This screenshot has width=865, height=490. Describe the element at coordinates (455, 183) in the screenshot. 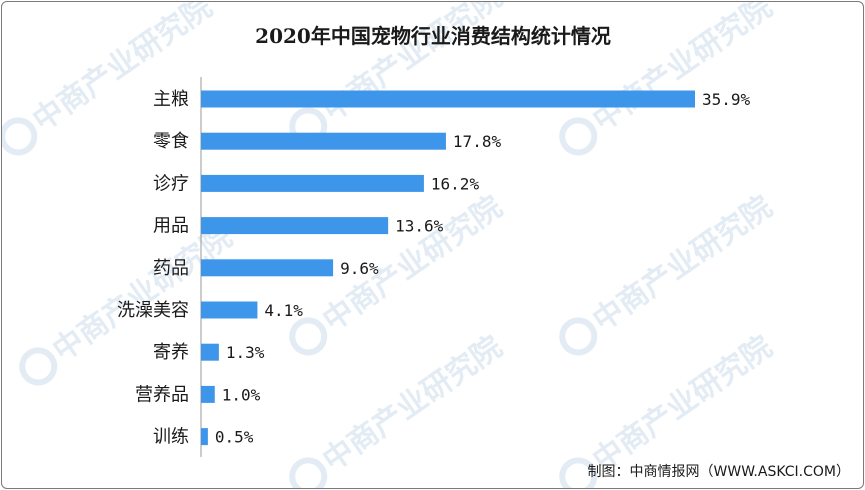

I see `value-label: 16.2%` at that location.